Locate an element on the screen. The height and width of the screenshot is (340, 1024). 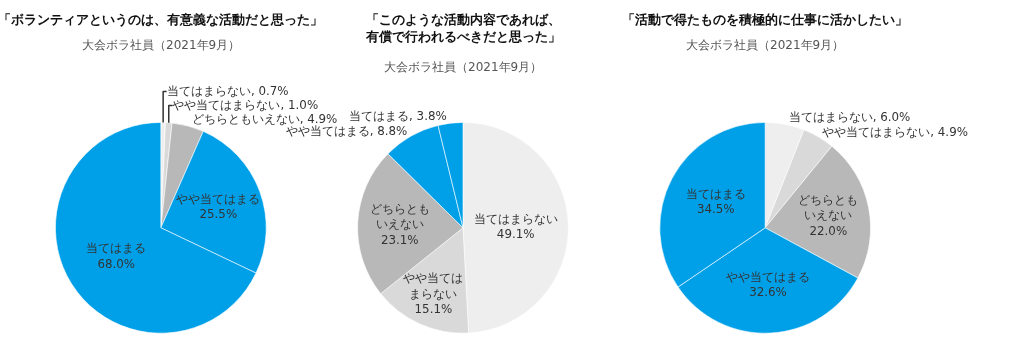
chart-title: 「このような活動内容であれば、有償で行われるべきだと思った」 is located at coordinates (463, 28).